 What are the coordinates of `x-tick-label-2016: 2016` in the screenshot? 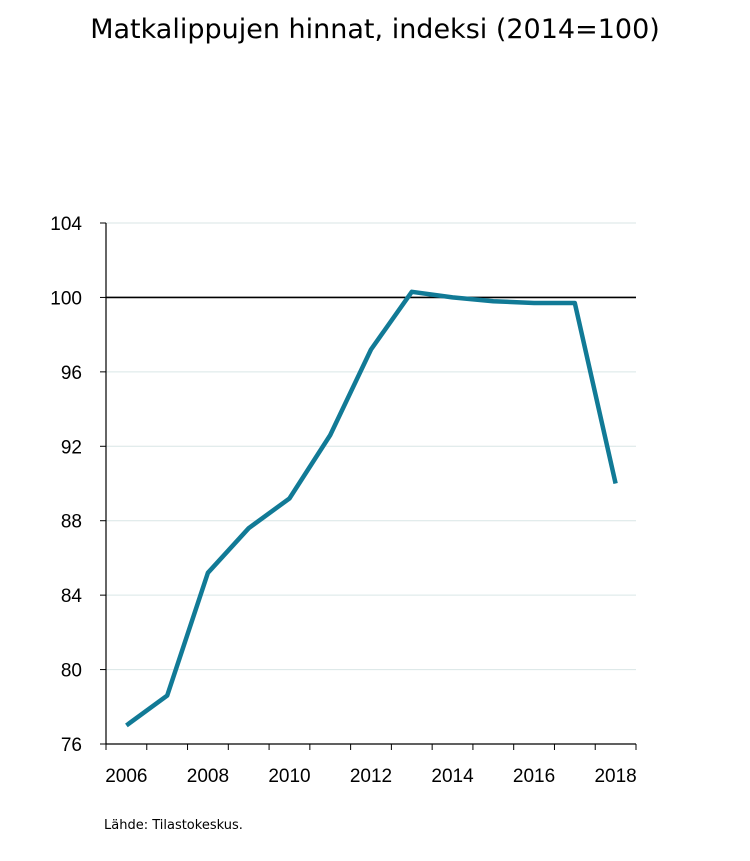 It's located at (534, 776).